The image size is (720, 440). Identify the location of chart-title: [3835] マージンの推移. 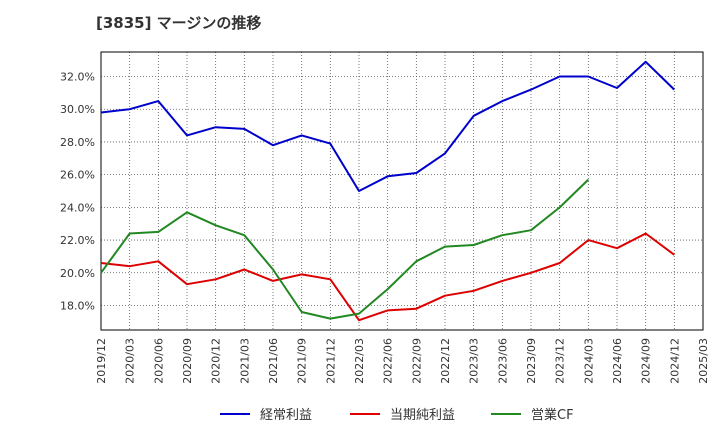
(179, 23).